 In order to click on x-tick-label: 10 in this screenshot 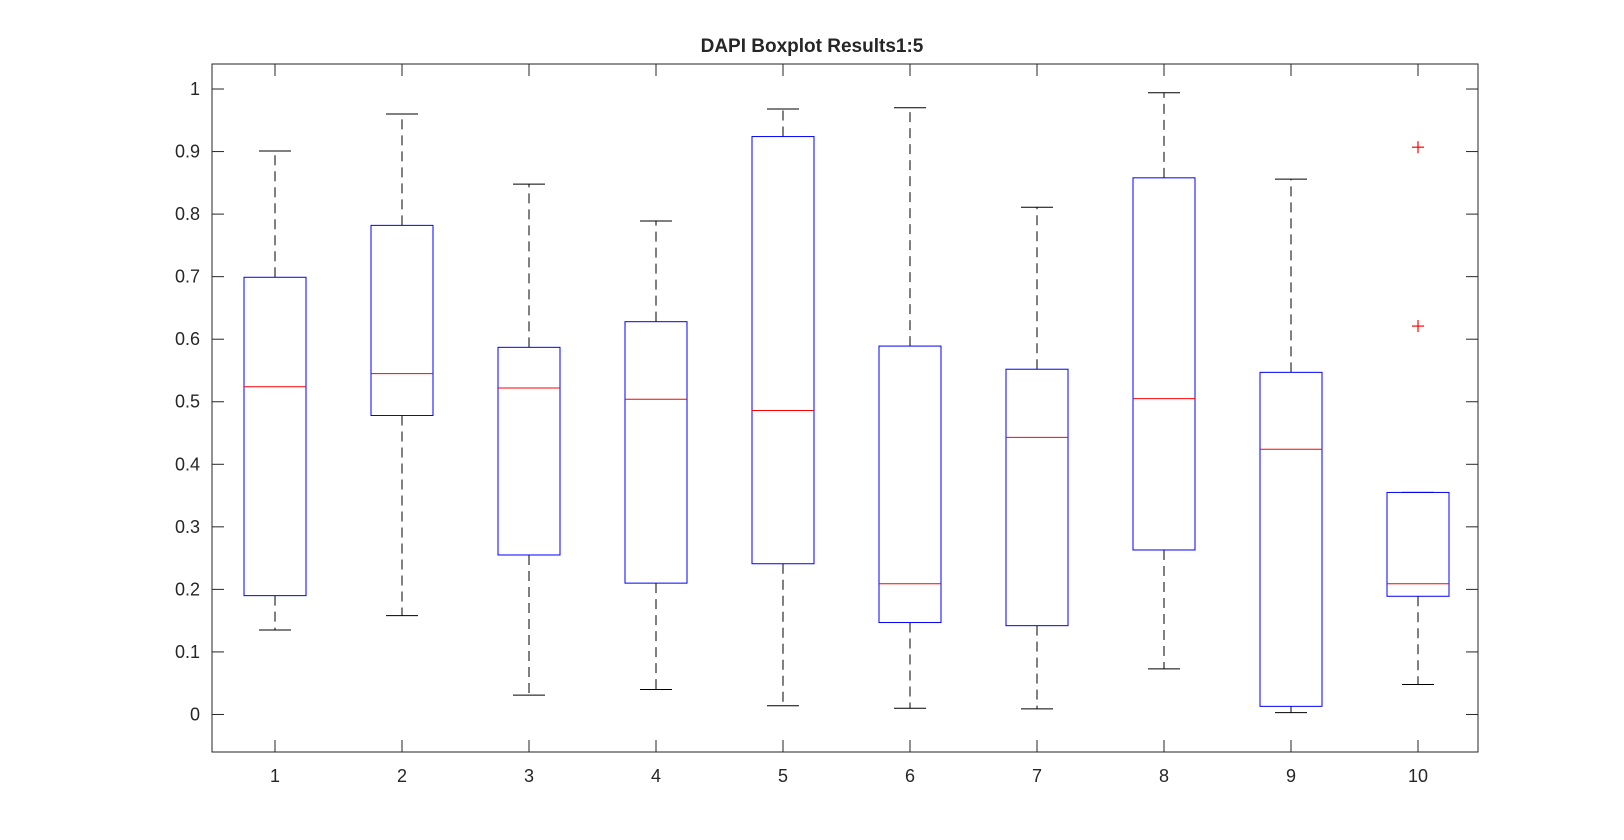, I will do `click(1418, 776)`.